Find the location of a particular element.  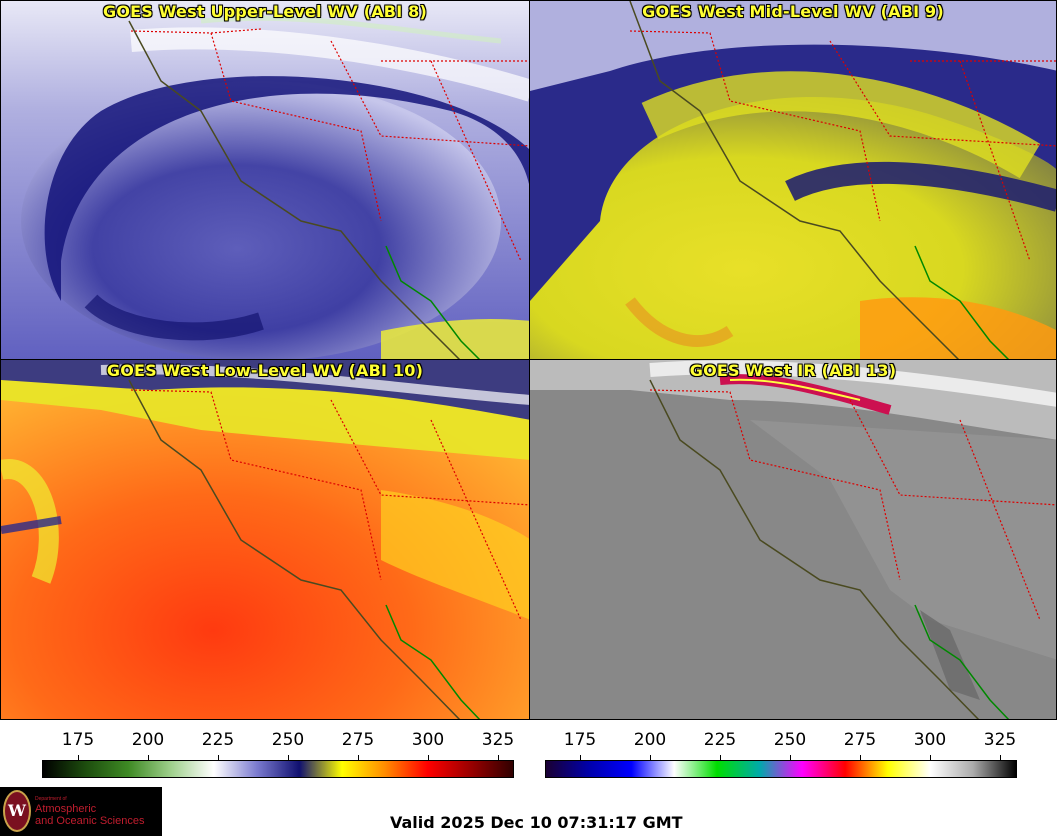

panel-title: GOES West Low-Level WV (ABI 10) is located at coordinates (265, 370).